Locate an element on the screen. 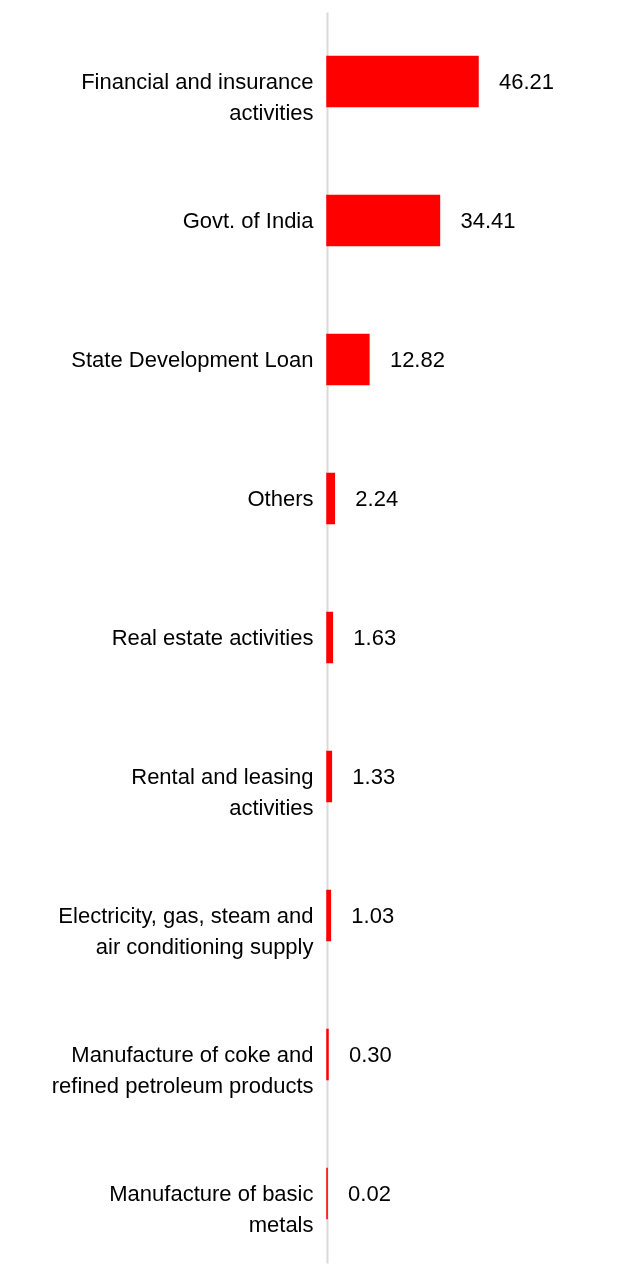  data-label: 0.30 is located at coordinates (370, 1054).